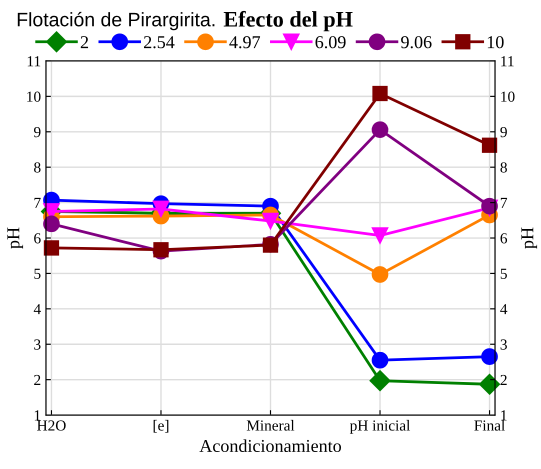  Describe the element at coordinates (489, 425) in the screenshot. I see `x-tick-label: Final` at that location.